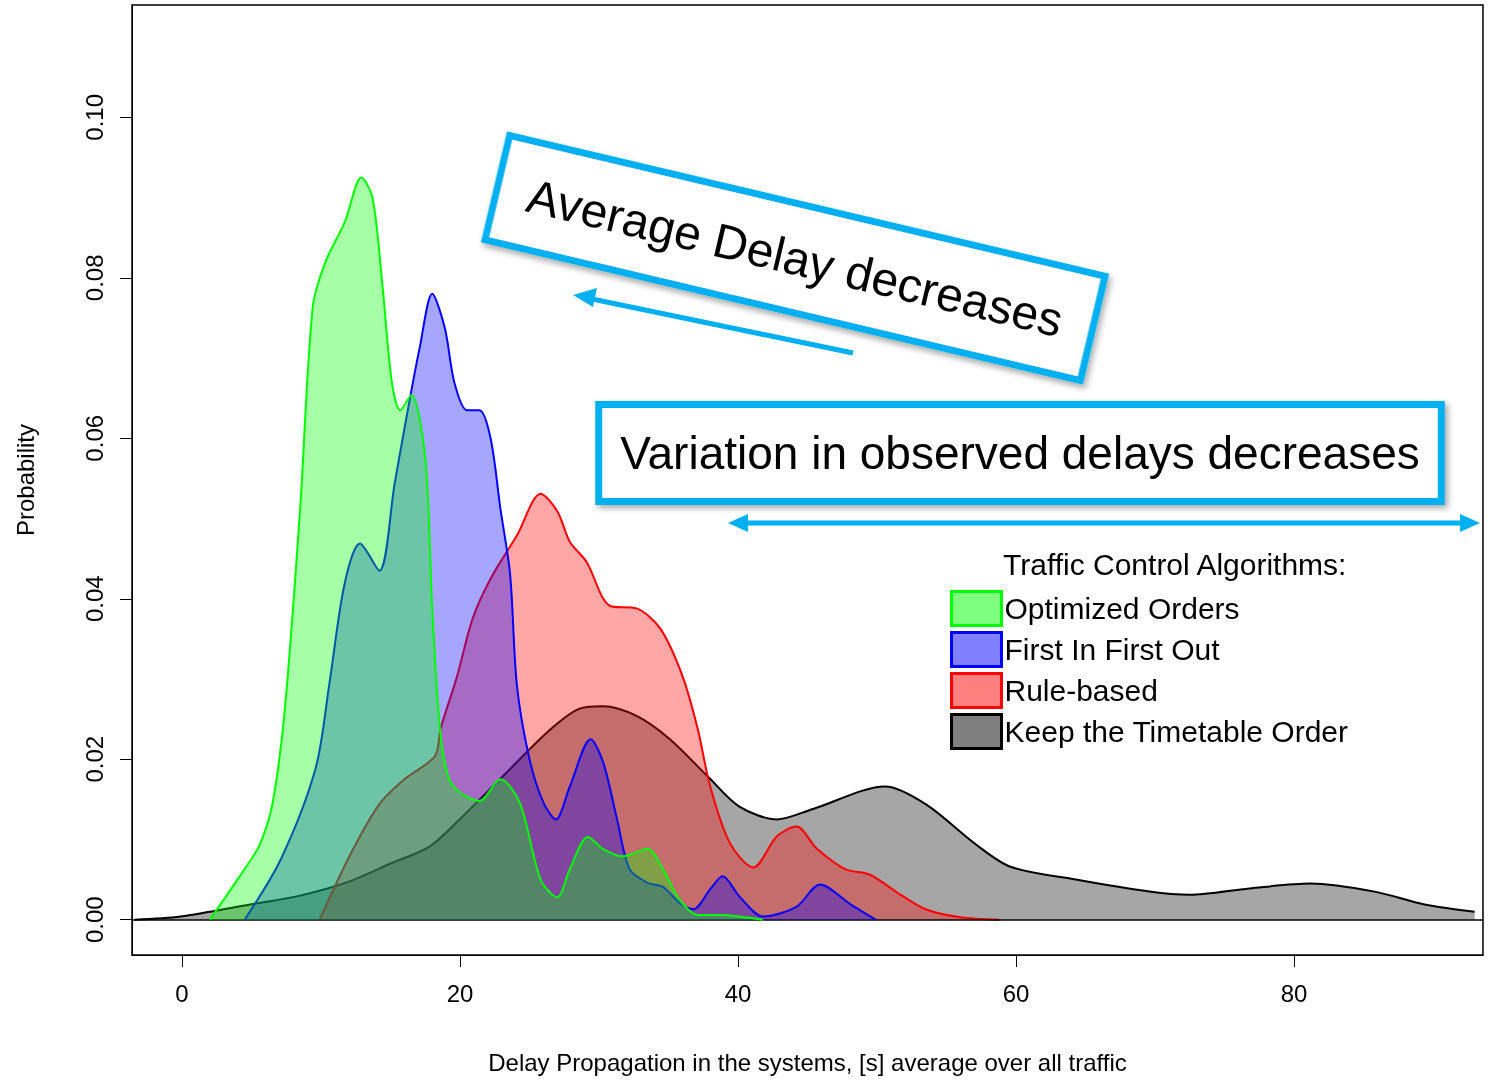 The width and height of the screenshot is (1491, 1080). Describe the element at coordinates (795, 258) in the screenshot. I see `annotation: Average Delay decreases` at that location.